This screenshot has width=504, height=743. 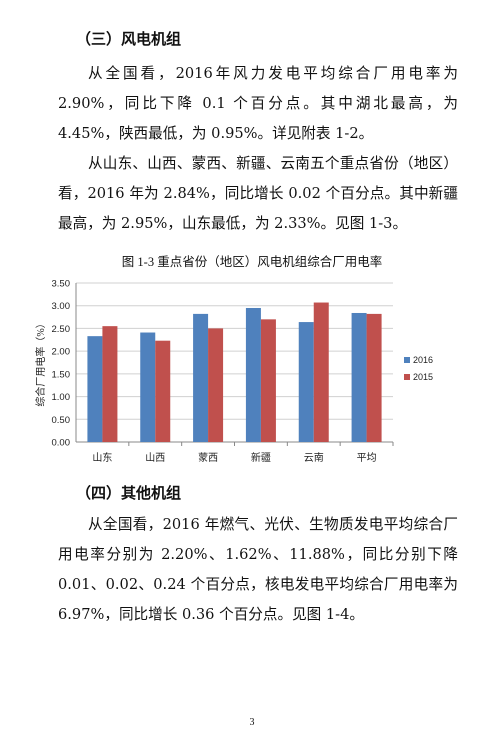 I want to click on y-tick-label: 3.50, so click(x=61, y=284).